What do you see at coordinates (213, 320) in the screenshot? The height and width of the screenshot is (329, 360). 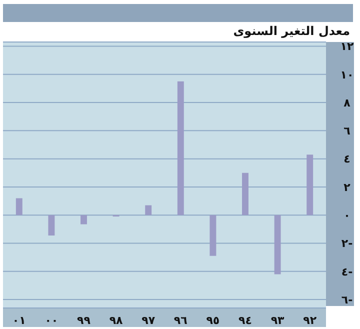 I see `x-tick-label: ٩٥` at bounding box center [213, 320].